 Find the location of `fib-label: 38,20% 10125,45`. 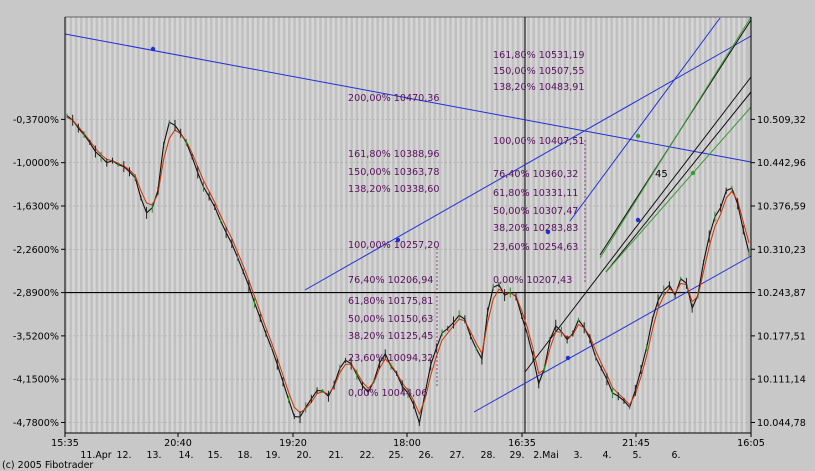

fib-label: 38,20% 10125,45 is located at coordinates (390, 336).